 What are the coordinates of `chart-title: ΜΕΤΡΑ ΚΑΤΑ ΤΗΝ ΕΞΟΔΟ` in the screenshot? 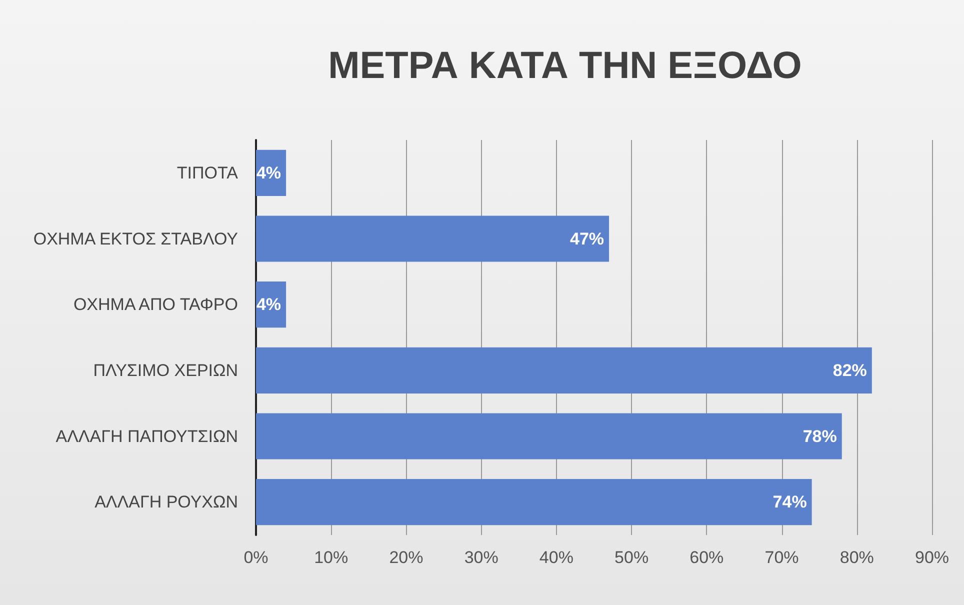 It's located at (565, 66).